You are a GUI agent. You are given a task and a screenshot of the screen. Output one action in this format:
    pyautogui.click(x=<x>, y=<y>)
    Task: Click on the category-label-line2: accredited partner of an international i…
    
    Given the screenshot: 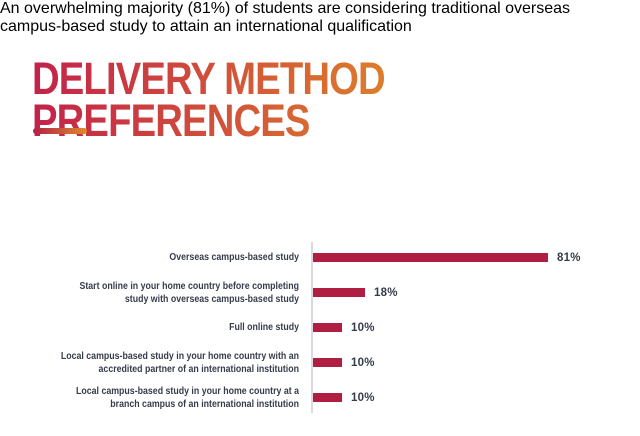 What is the action you would take?
    pyautogui.click(x=198, y=369)
    